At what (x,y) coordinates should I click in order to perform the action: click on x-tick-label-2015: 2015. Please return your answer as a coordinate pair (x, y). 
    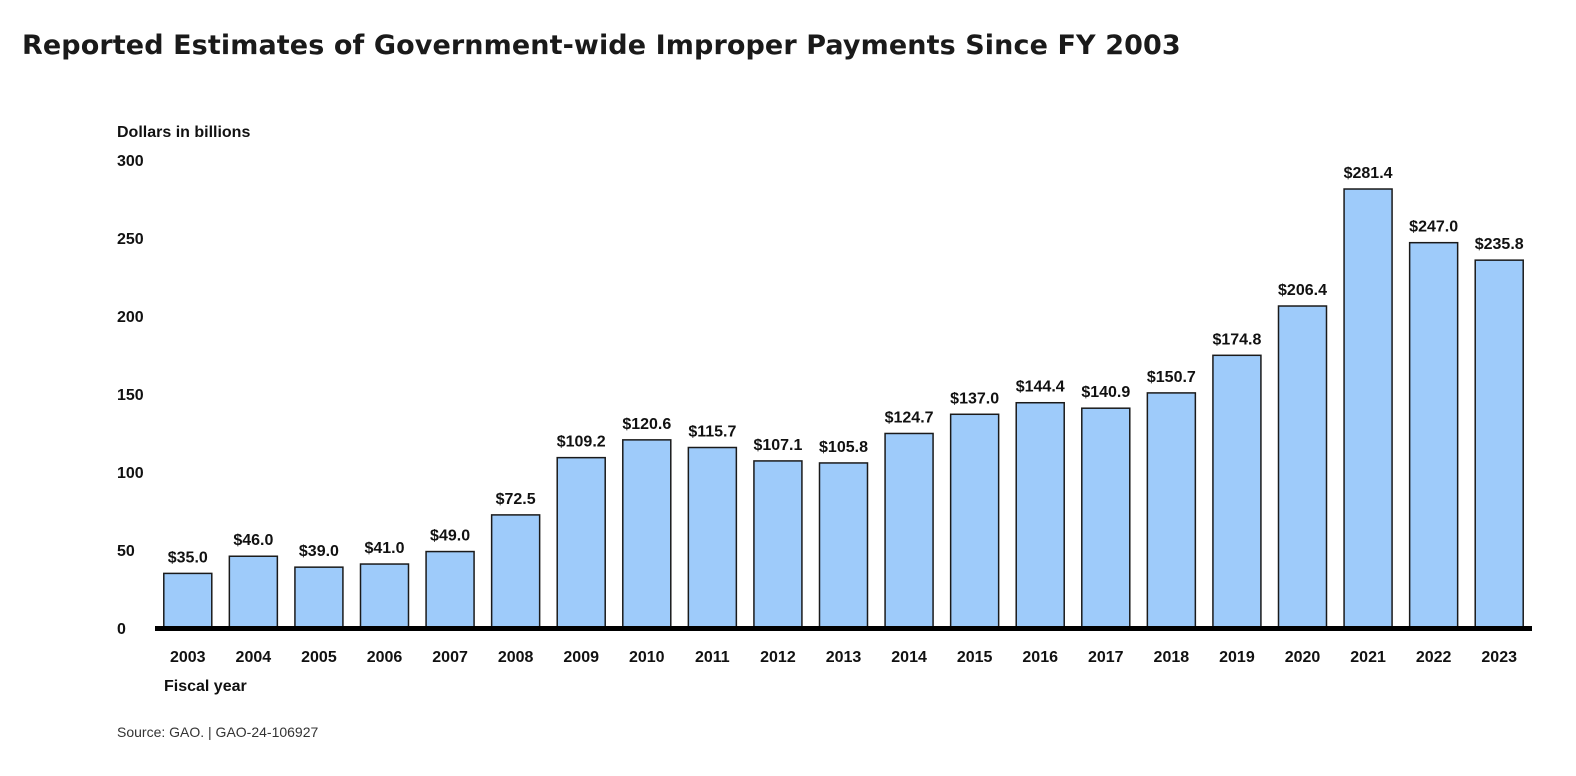
    Looking at the image, I should click on (975, 657).